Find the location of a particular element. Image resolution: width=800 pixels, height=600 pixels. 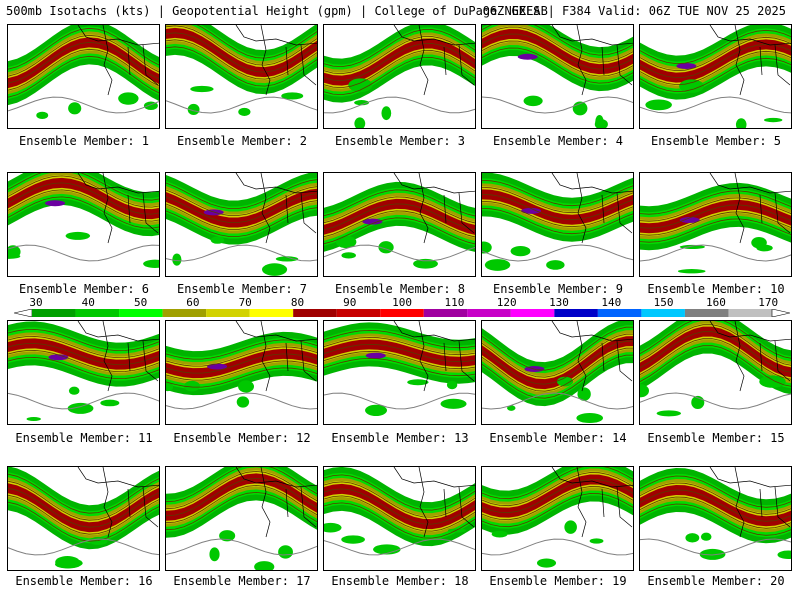

isotach-colorbar: 30 40 50 60 70 80 90 100 110 120 130 140 150 160 170 is located at coordinates (402, 309).